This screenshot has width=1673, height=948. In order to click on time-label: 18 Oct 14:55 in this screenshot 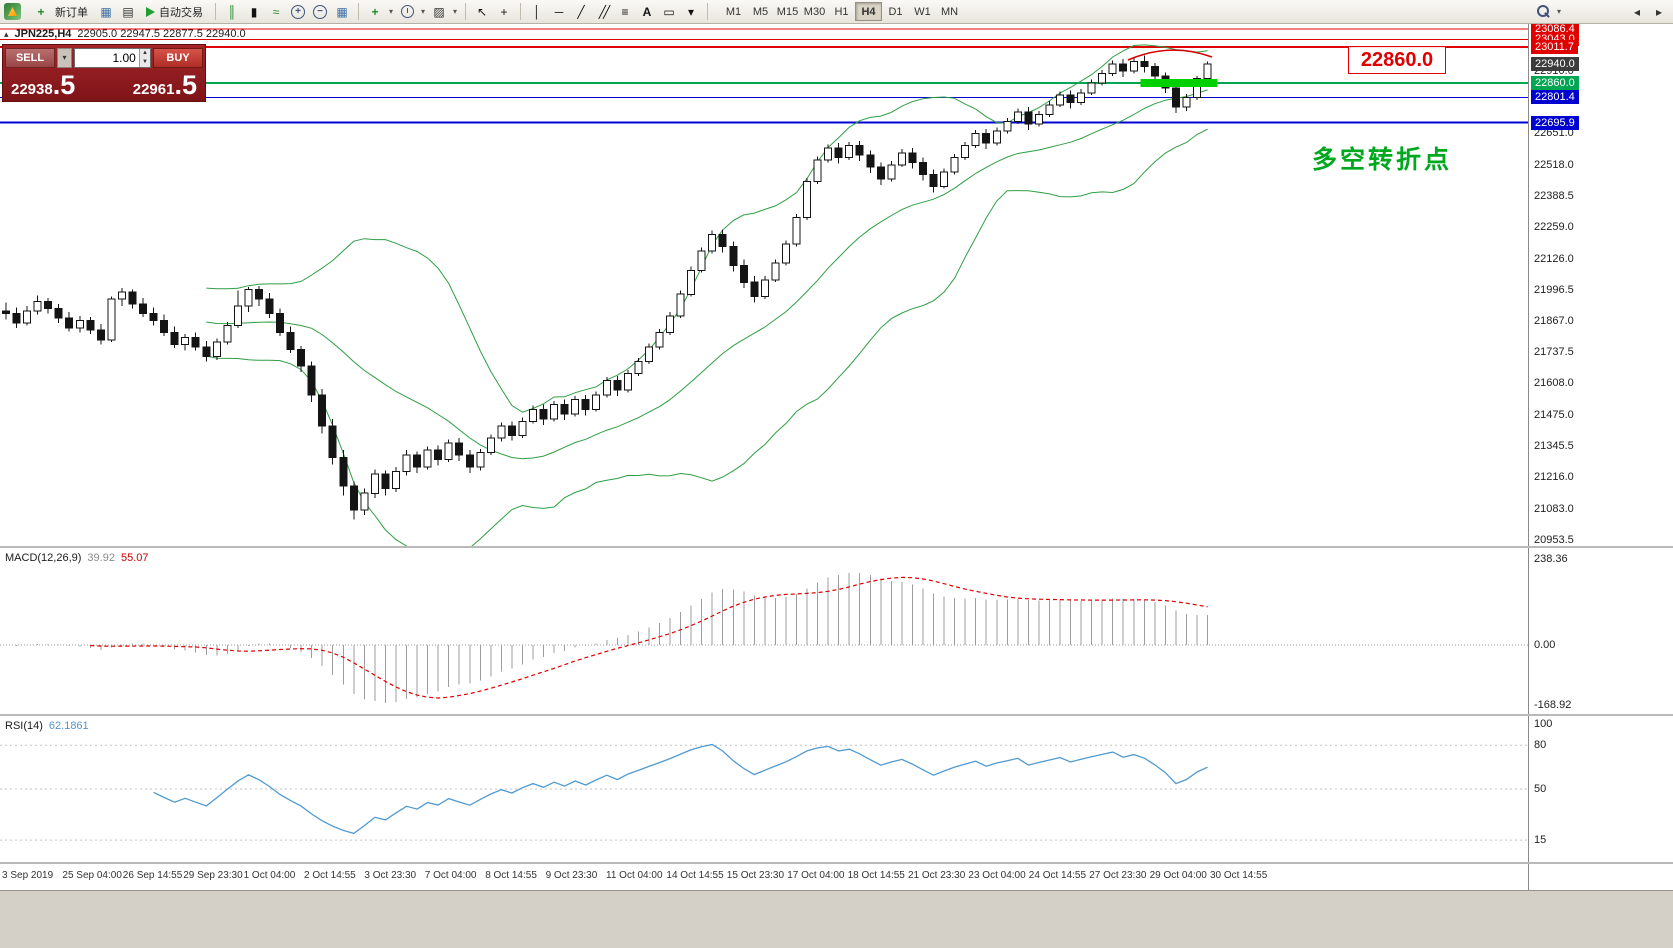, I will do `click(876, 875)`.